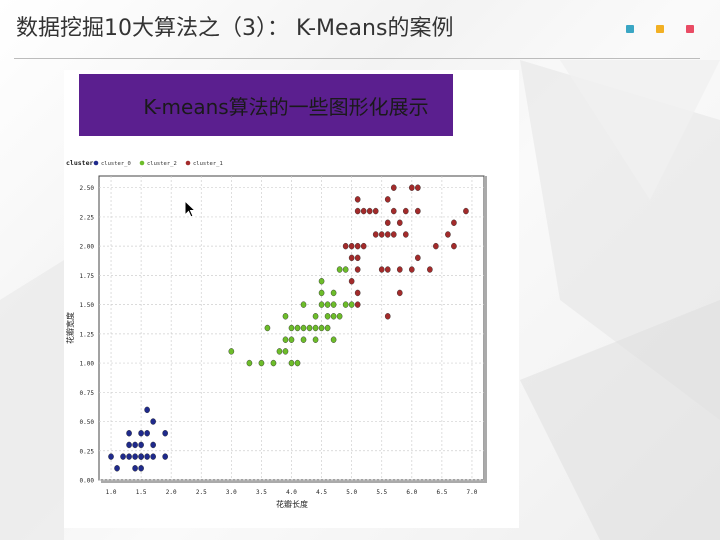  I want to click on legend-title: cluster, so click(79, 163).